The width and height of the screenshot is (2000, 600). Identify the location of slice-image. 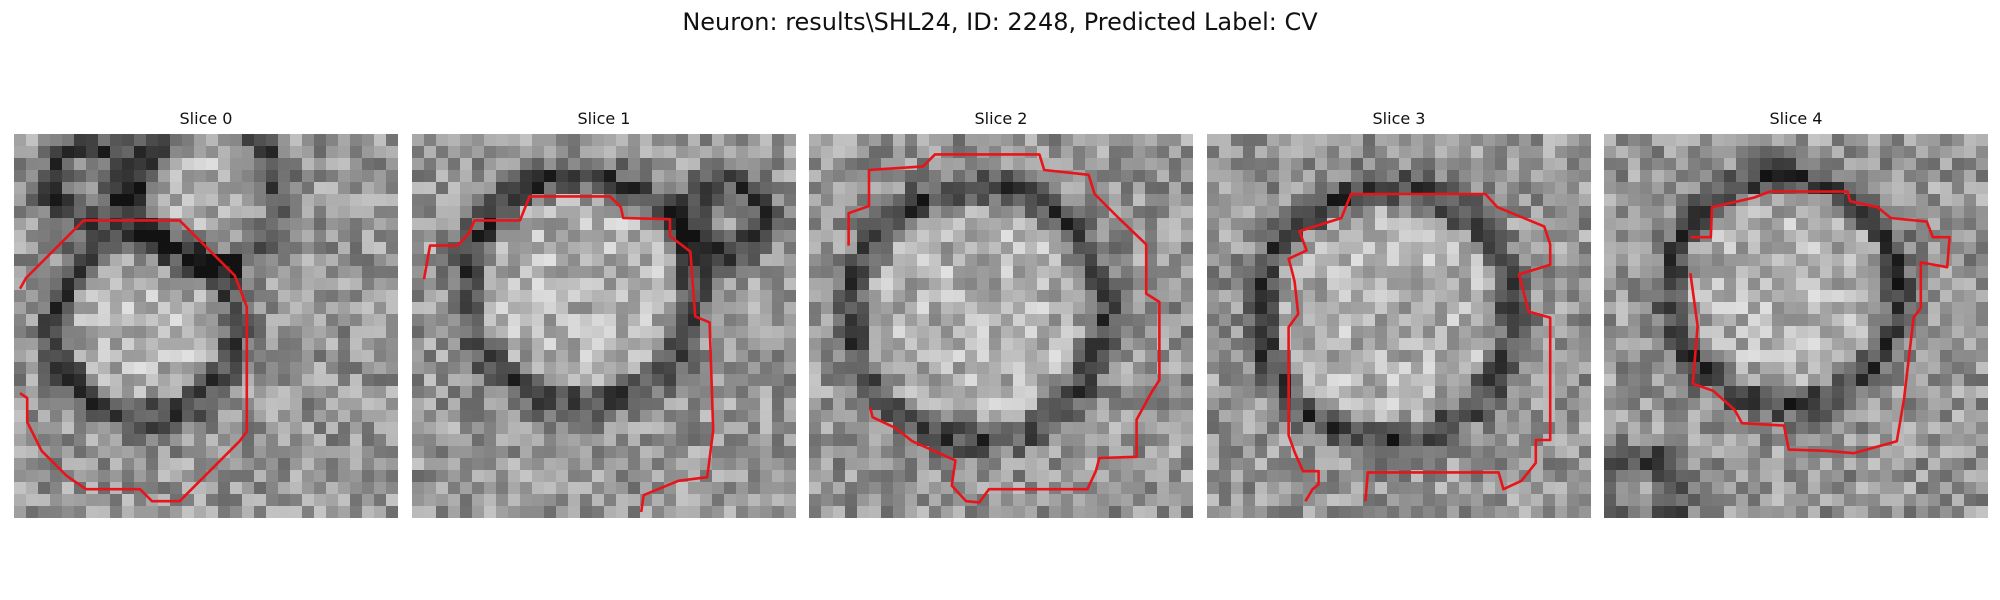
(604, 326).